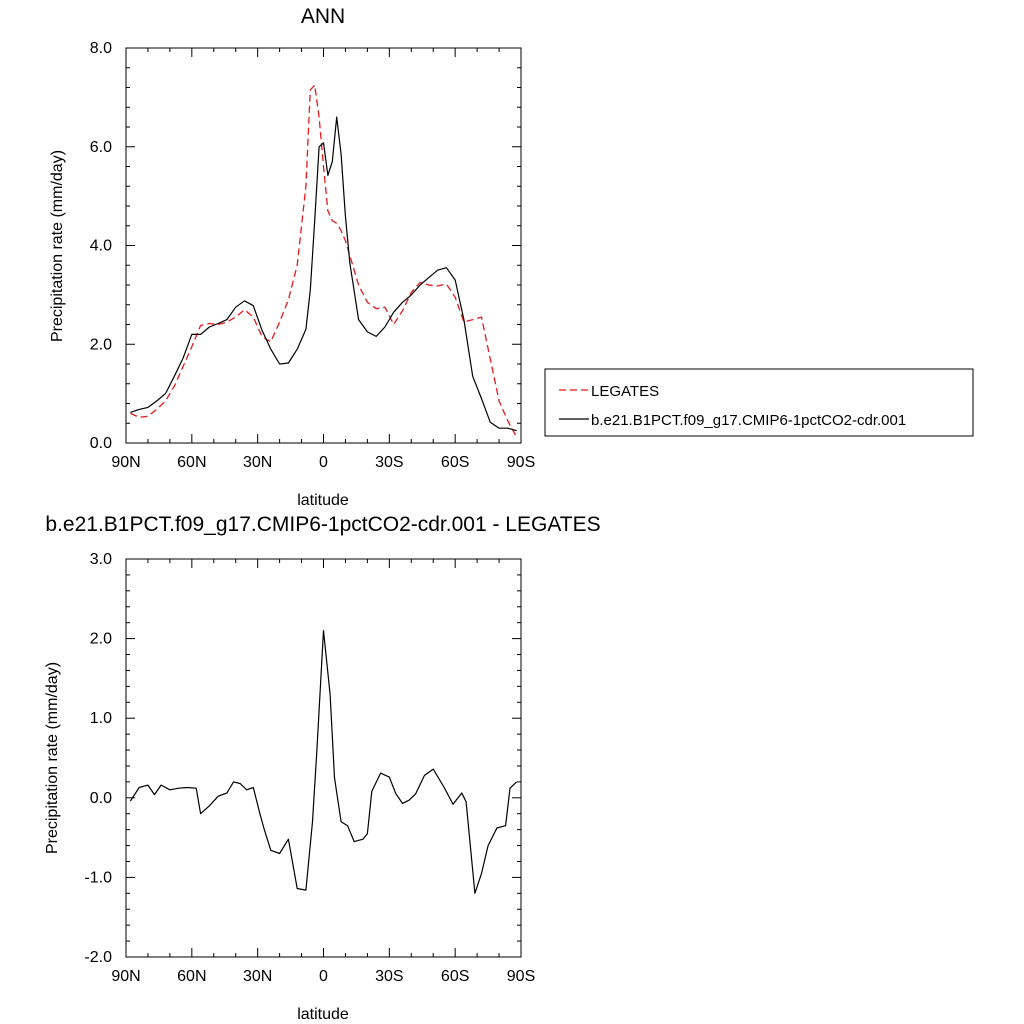 The height and width of the screenshot is (1024, 1024). Describe the element at coordinates (101, 48) in the screenshot. I see `y-tick-label: 8.0` at that location.